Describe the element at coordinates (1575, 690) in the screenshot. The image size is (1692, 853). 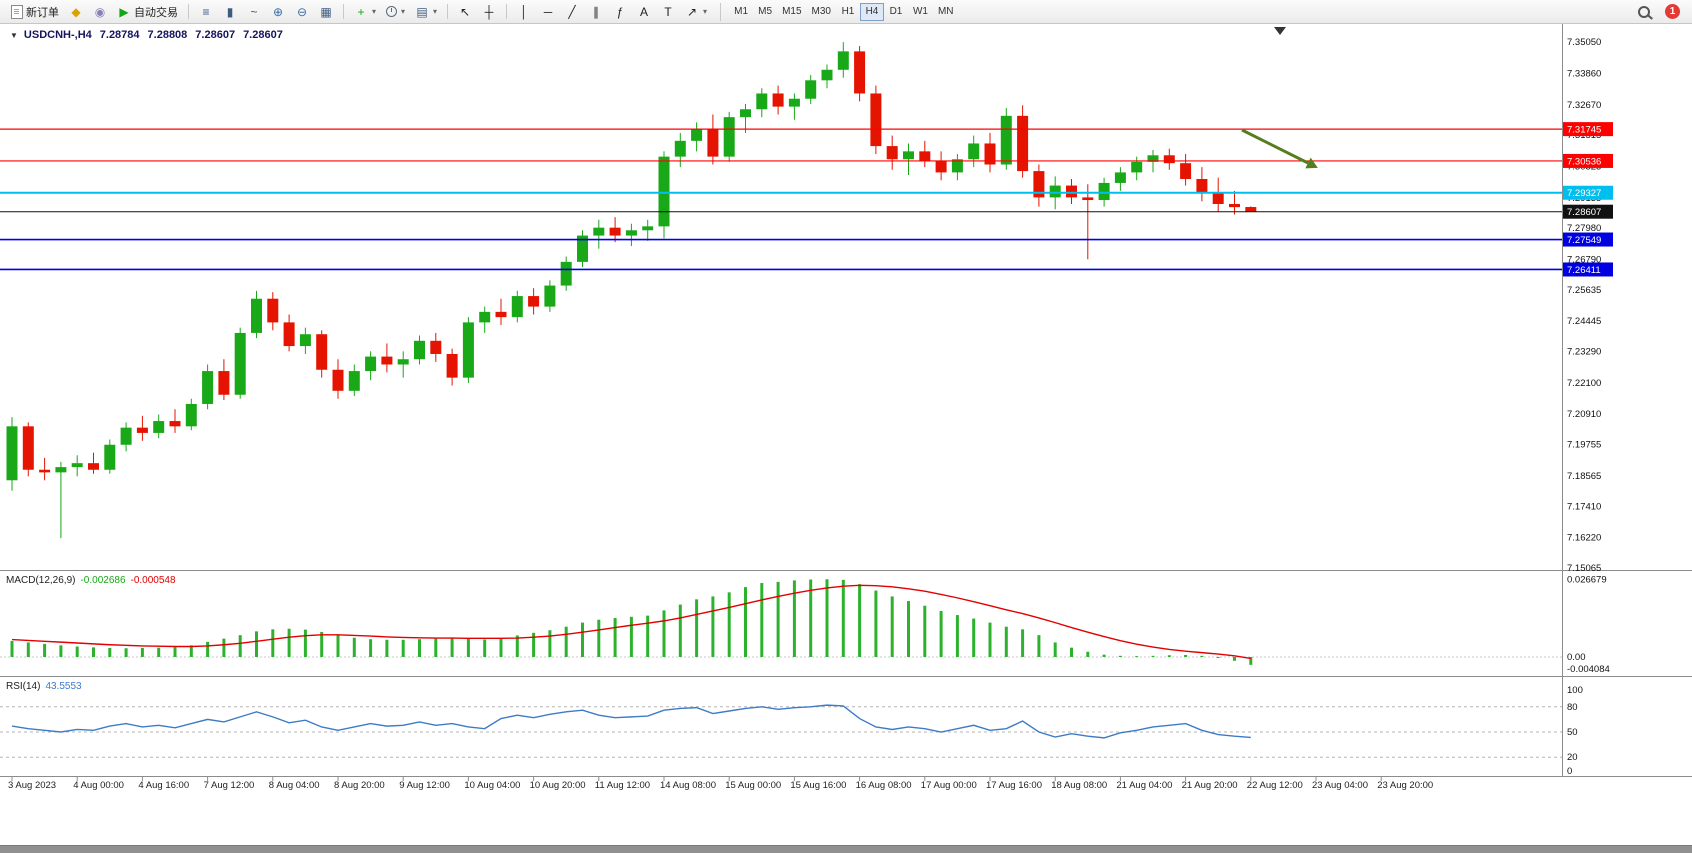
I see `rsi-scale-label: 100` at that location.